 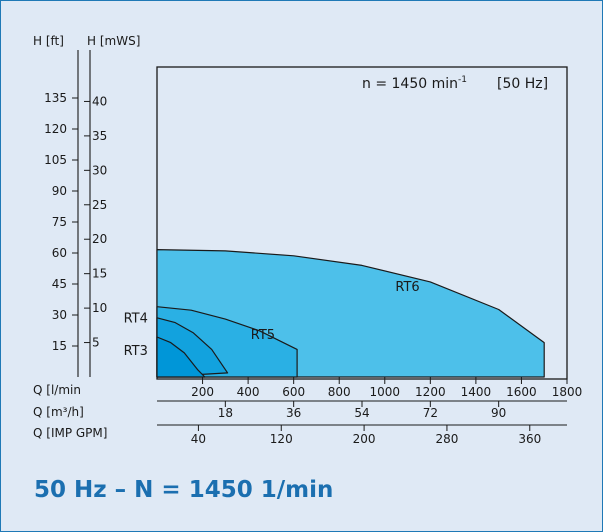 What do you see at coordinates (99, 274) in the screenshot?
I see `y-mws-tick-label: 15` at bounding box center [99, 274].